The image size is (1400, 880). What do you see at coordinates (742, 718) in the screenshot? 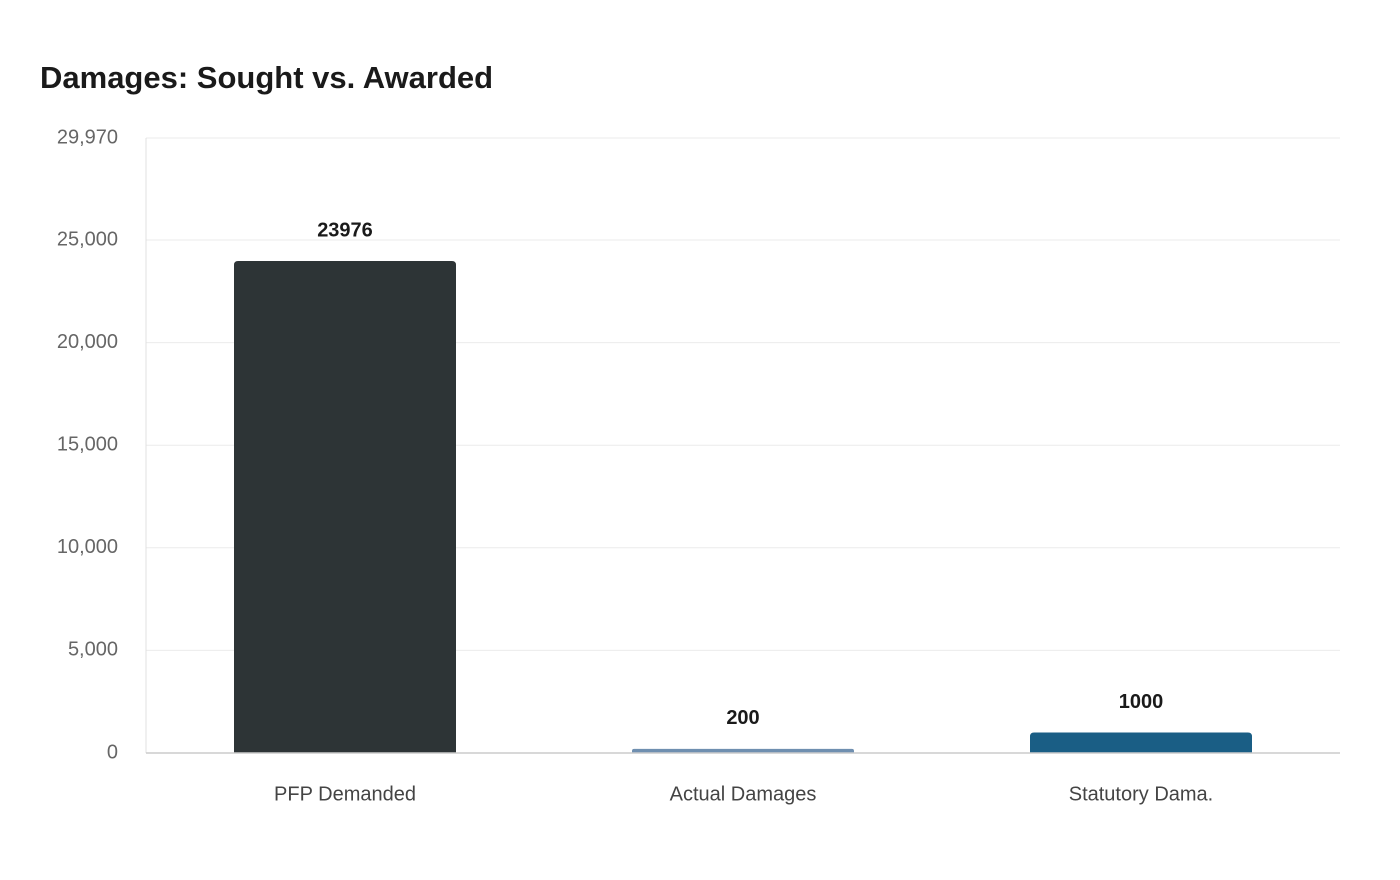
I see `value-label: 200` at bounding box center [742, 718].